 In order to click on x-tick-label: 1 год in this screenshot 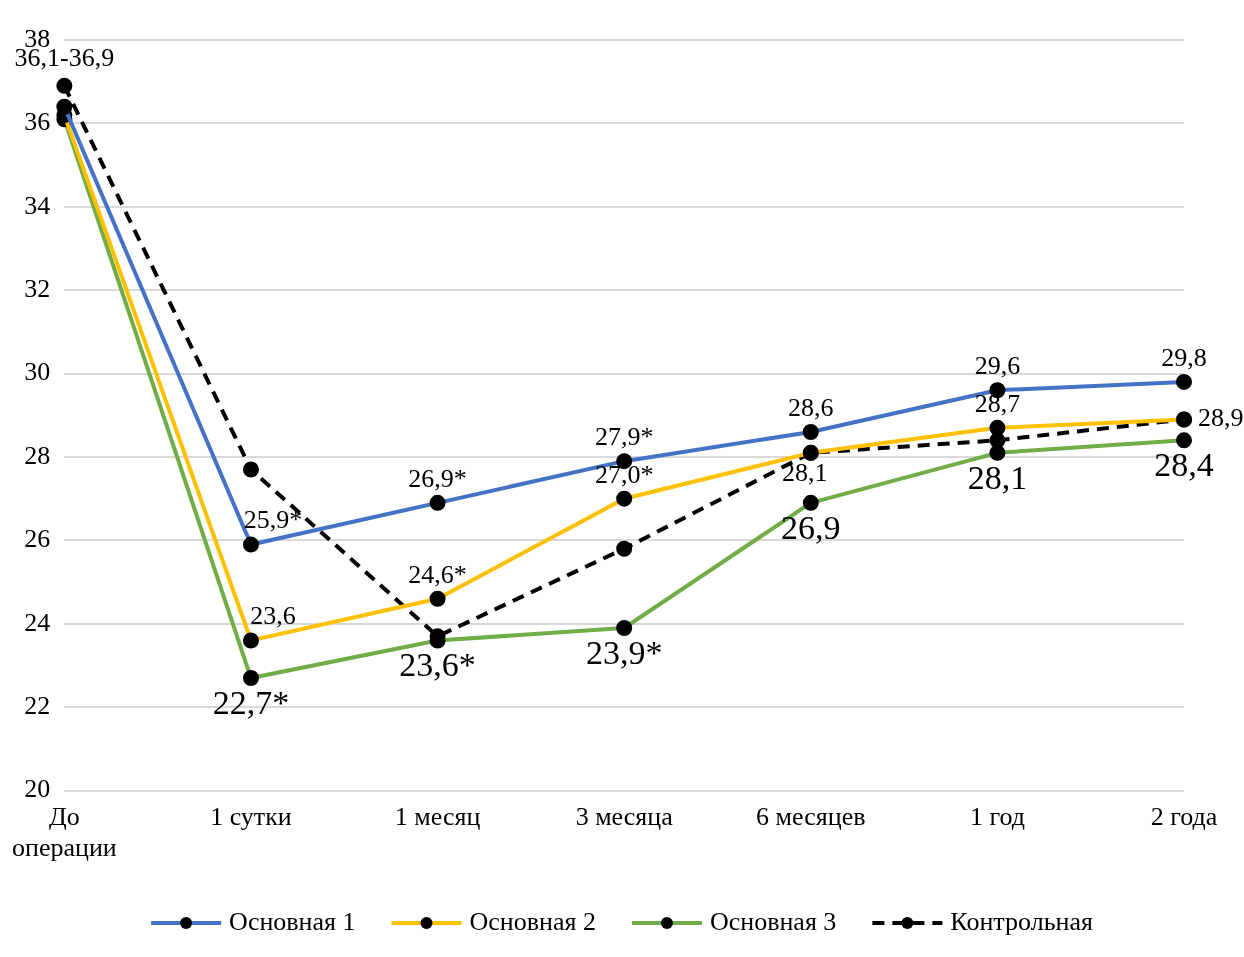, I will do `click(997, 817)`.